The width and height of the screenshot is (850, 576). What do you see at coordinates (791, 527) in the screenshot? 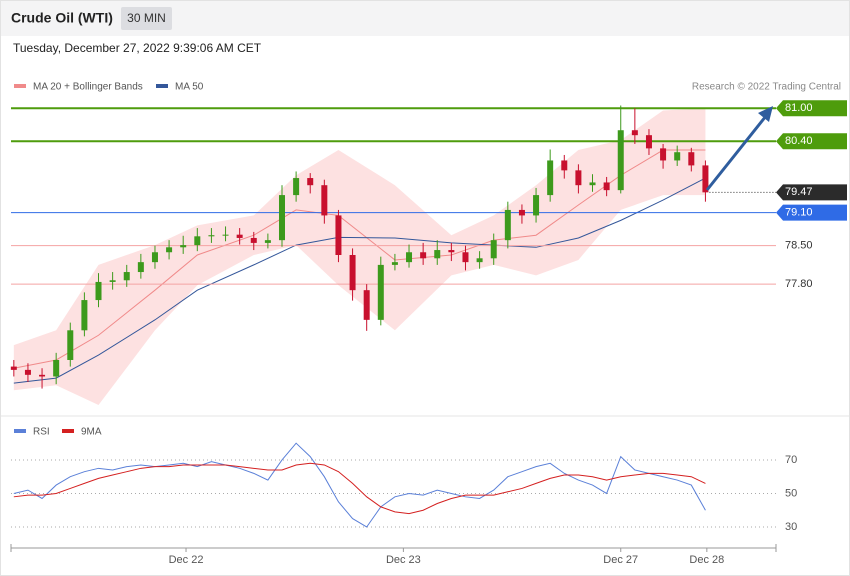
I see `y-tick-label: 30` at bounding box center [791, 527].